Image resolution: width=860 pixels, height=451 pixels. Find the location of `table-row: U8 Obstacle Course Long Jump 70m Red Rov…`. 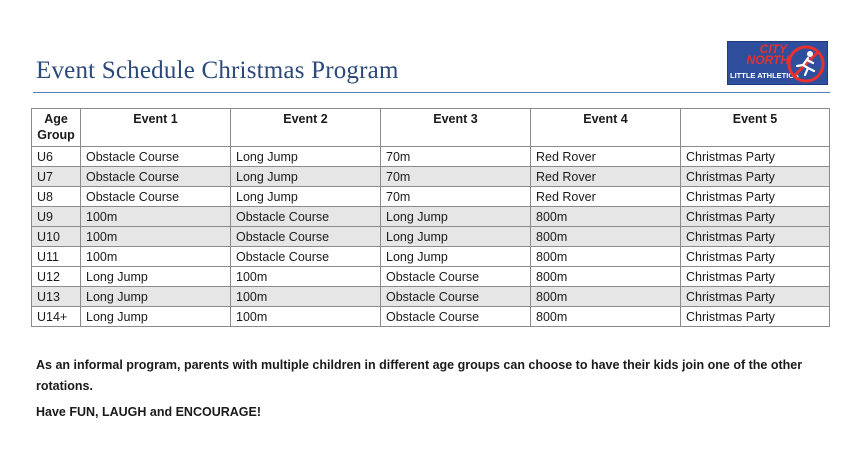

table-row: U8 Obstacle Course Long Jump 70m Red Rov… is located at coordinates (430, 196).